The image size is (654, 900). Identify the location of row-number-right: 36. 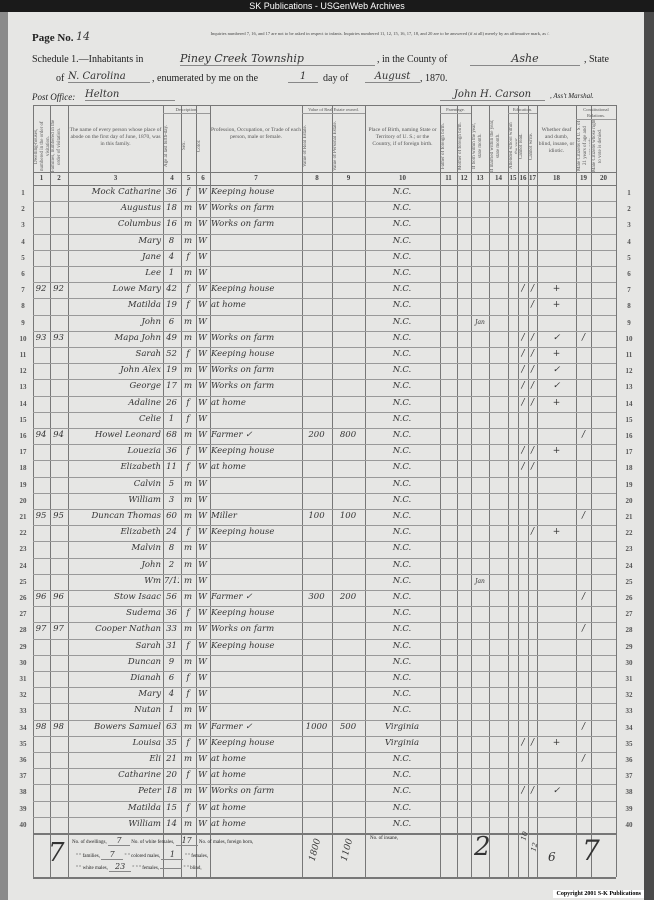
(629, 760).